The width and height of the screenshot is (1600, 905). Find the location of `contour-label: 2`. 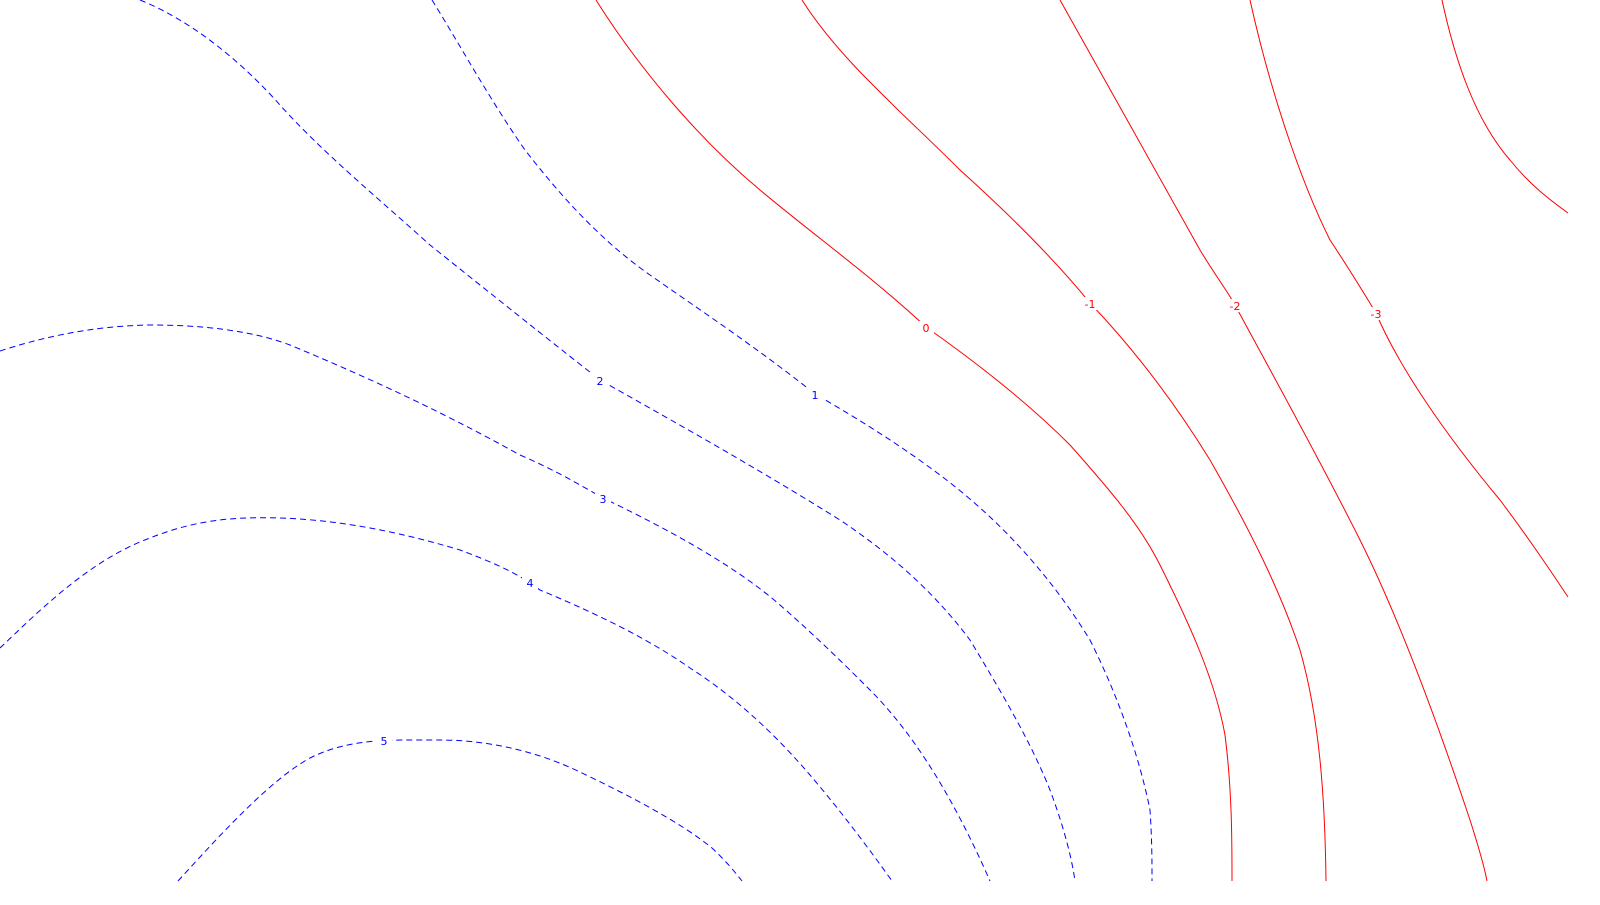

contour-label: 2 is located at coordinates (600, 381).